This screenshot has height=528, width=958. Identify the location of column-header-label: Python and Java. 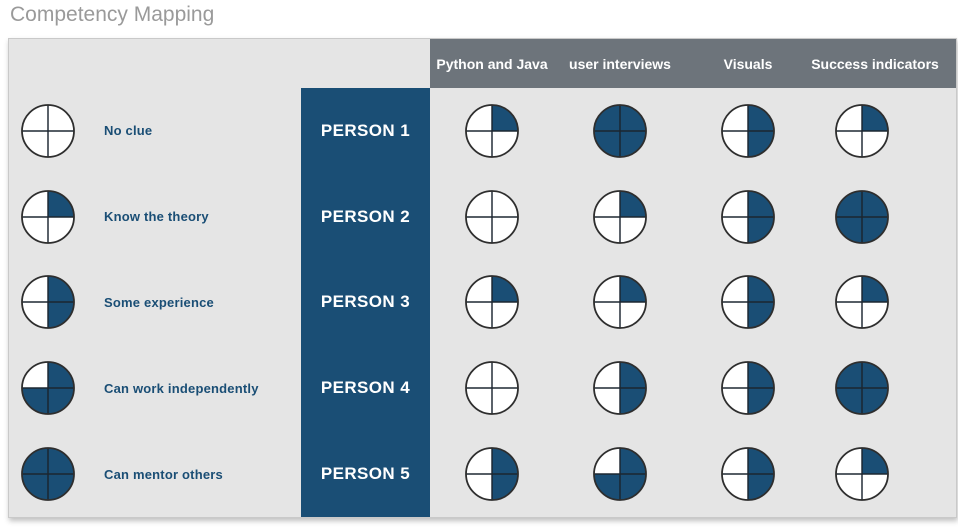
(492, 63).